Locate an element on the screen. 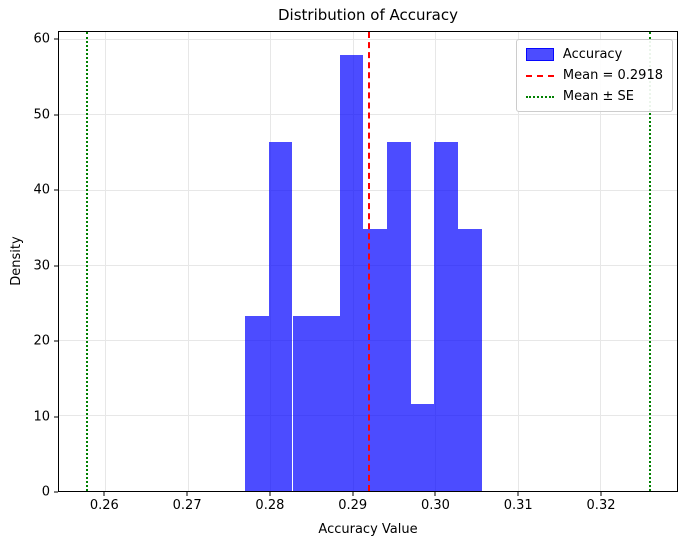  x-tick-label: 0.30 is located at coordinates (435, 505).